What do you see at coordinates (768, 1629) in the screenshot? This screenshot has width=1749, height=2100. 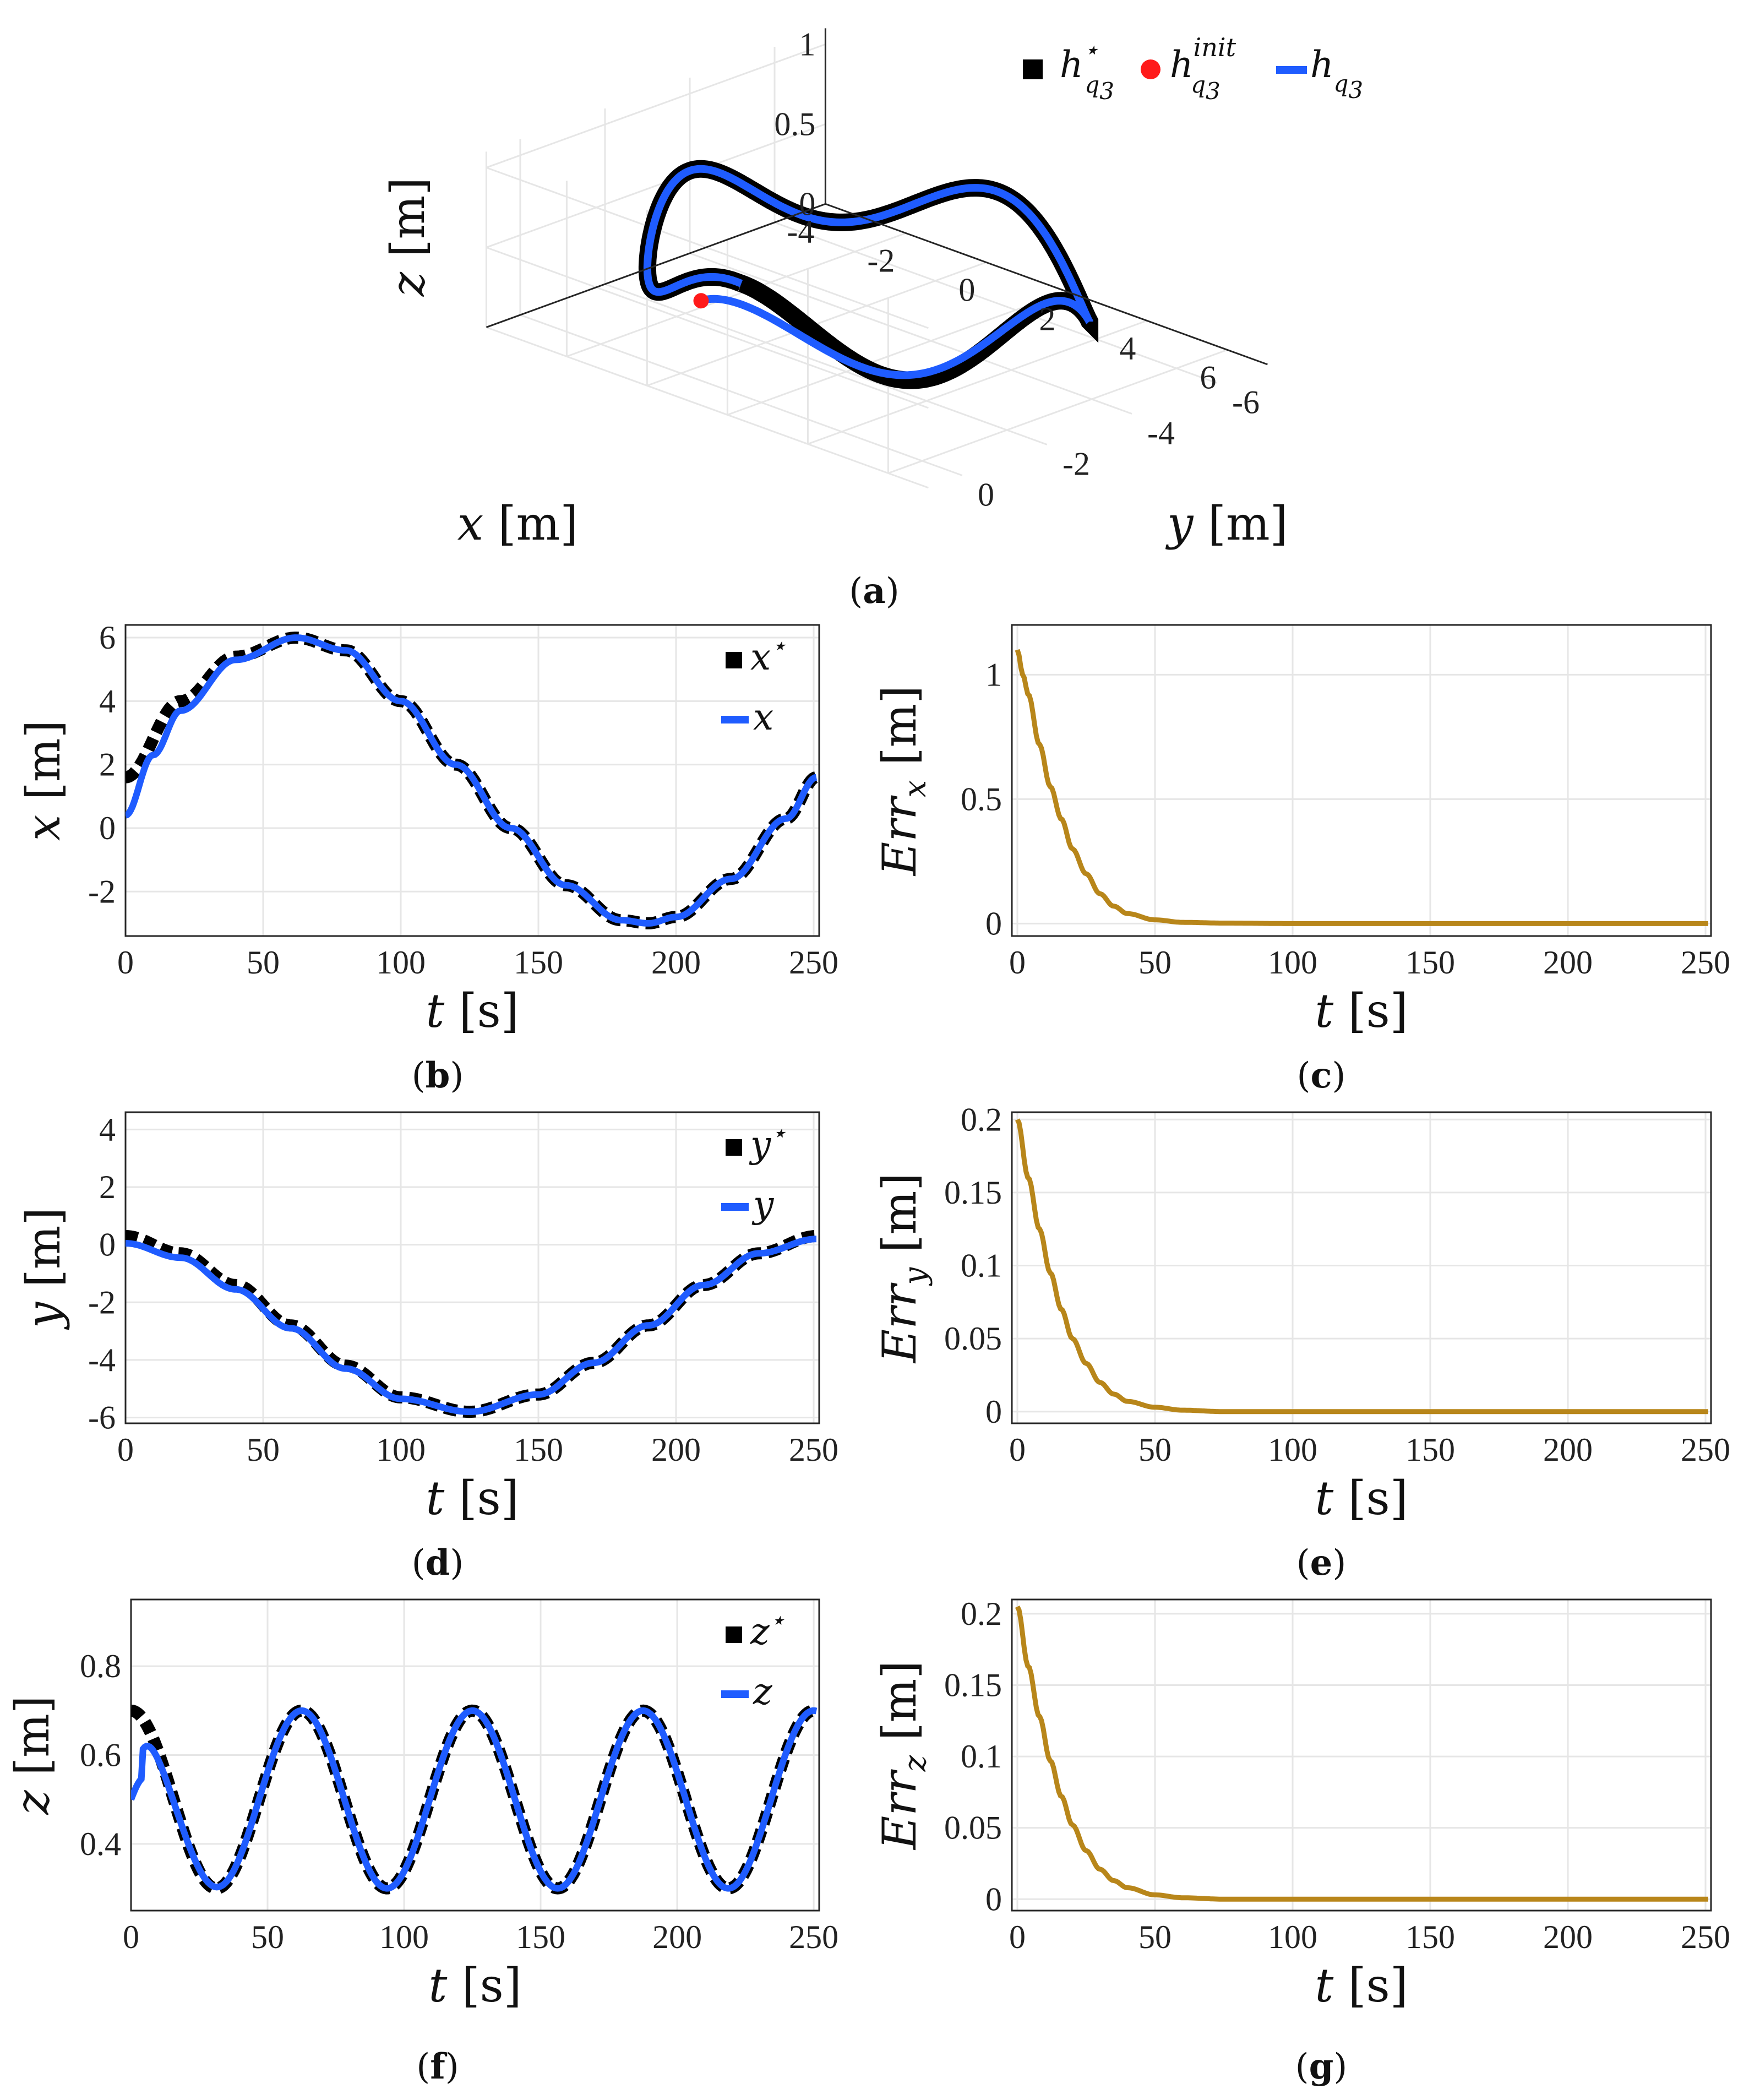 I see `legend-ref-label: z⋆` at bounding box center [768, 1629].